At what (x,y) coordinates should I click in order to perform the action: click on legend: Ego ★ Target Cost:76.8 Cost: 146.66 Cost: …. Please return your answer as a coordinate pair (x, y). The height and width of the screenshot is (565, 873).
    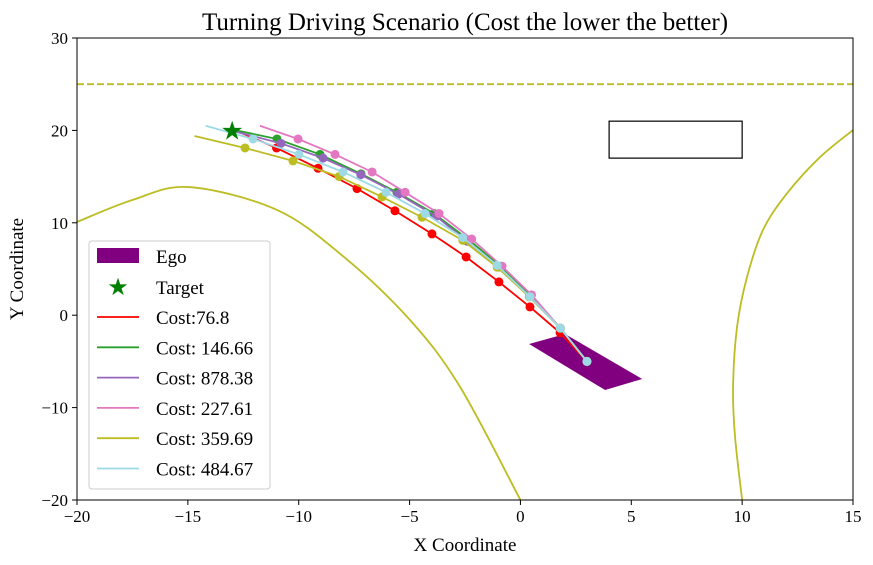
    Looking at the image, I should click on (179, 365).